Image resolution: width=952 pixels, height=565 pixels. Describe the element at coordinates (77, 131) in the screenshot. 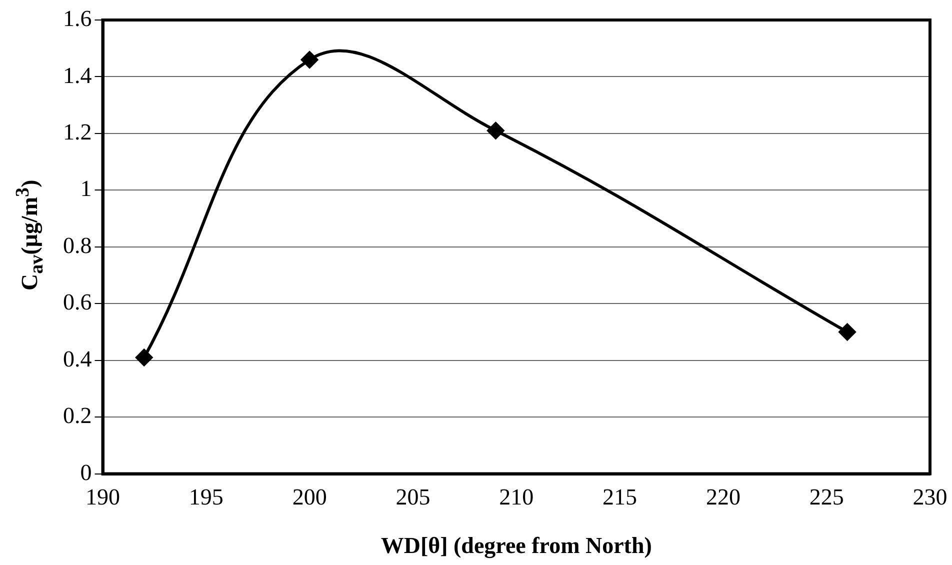

I see `y-tick-label: 1.2` at that location.